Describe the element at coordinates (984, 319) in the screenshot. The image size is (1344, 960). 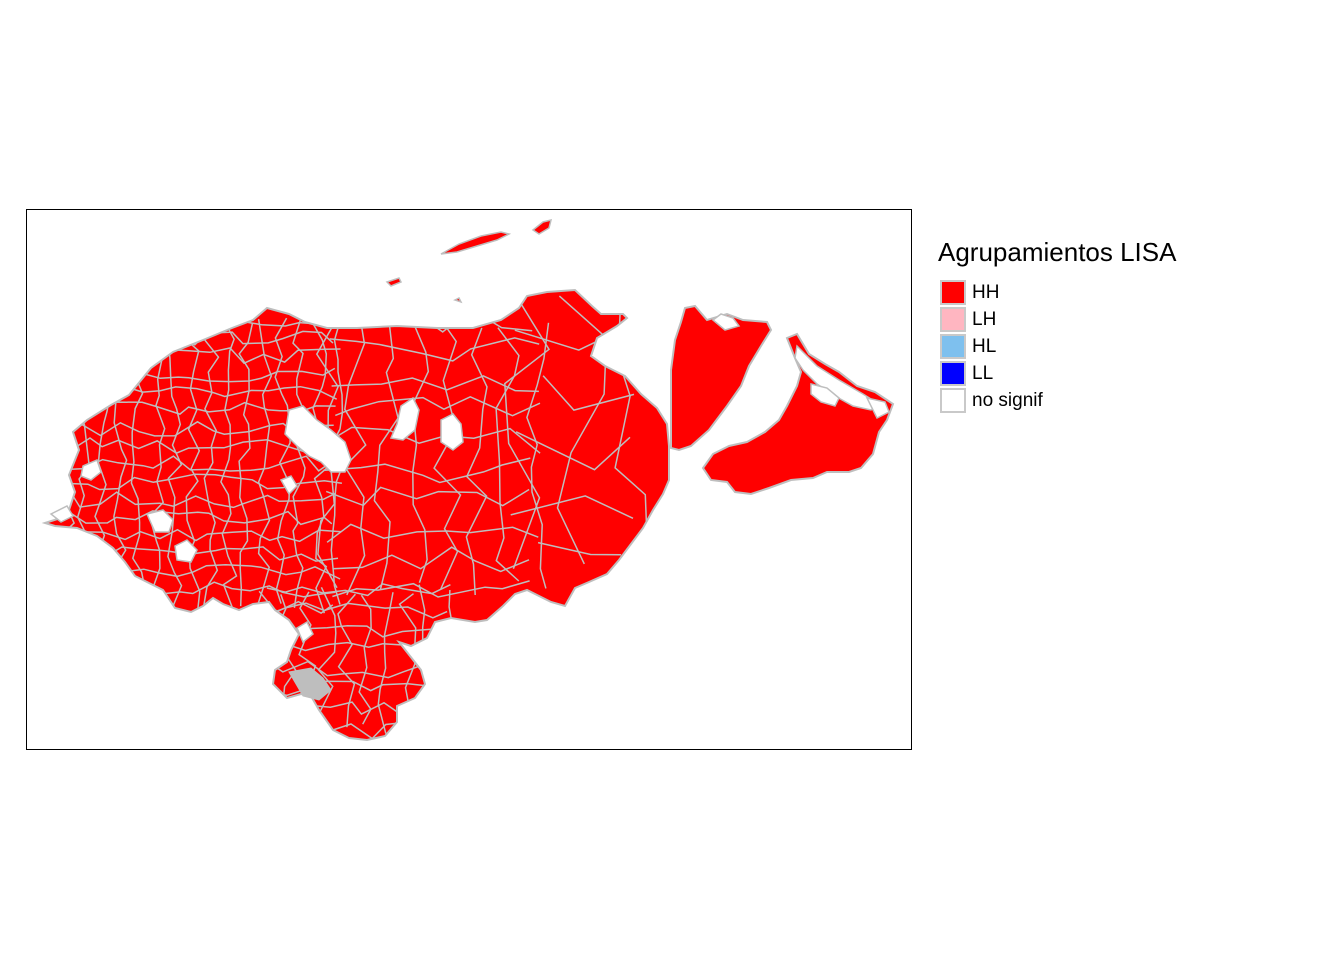
I see `legend-label-lh: LH` at that location.